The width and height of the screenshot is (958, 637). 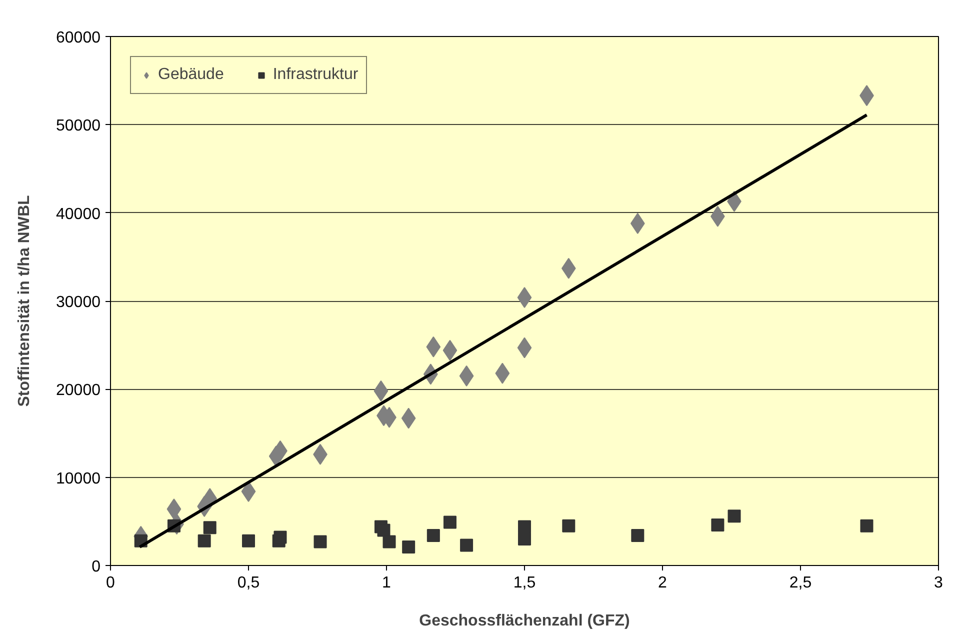 I want to click on y-tick-label: 10000, so click(x=78, y=479).